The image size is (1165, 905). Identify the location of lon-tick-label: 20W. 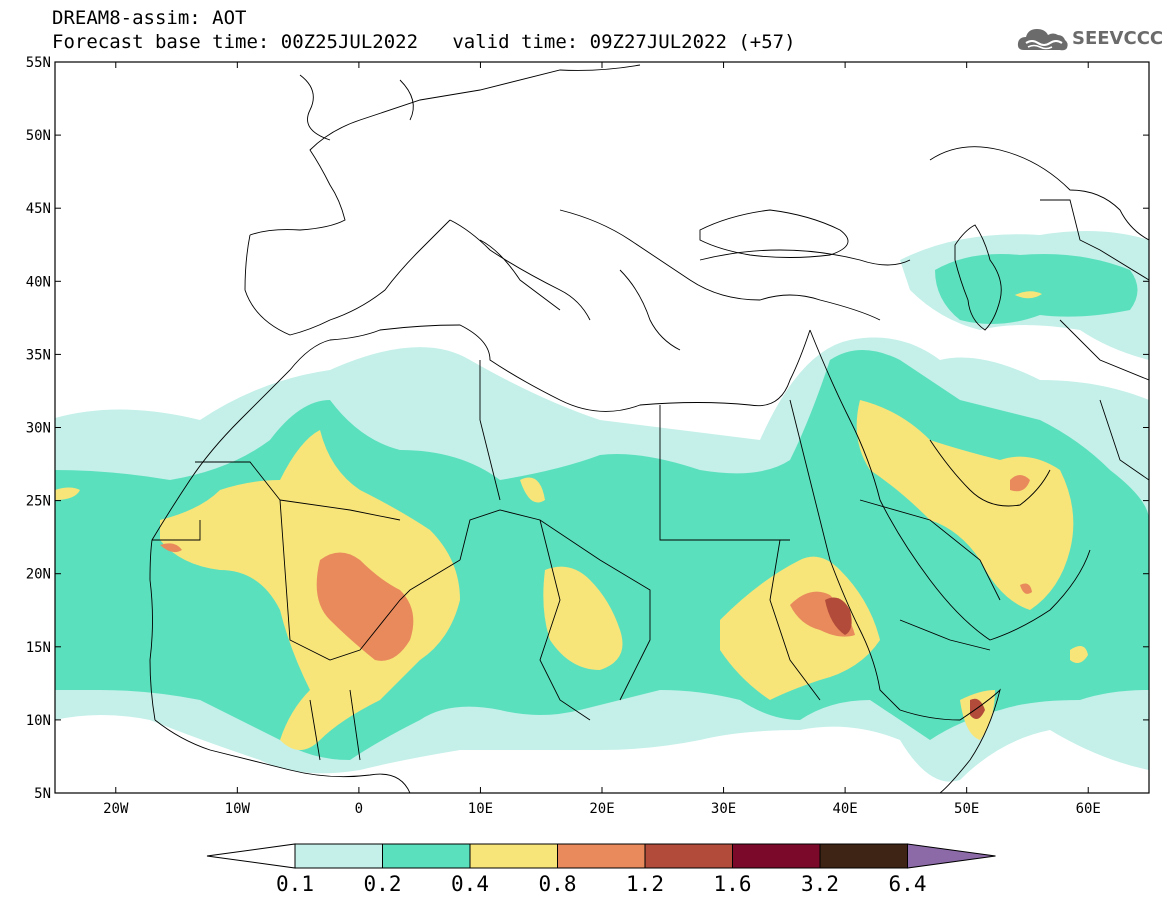
(116, 809).